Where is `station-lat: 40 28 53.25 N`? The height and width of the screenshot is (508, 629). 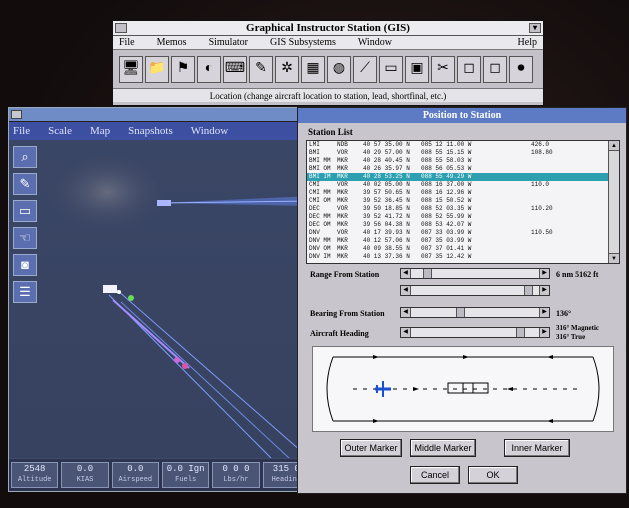
station-lat: 40 28 53.25 N is located at coordinates (386, 176).